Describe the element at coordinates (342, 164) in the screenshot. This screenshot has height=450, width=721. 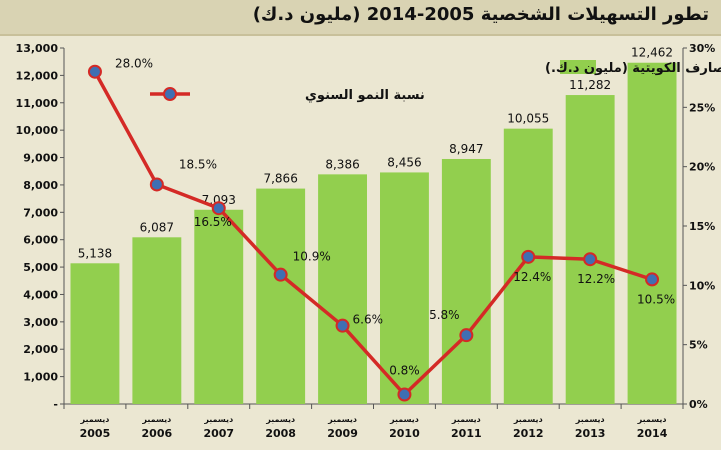
I see `bar-value-label: 8,386` at that location.